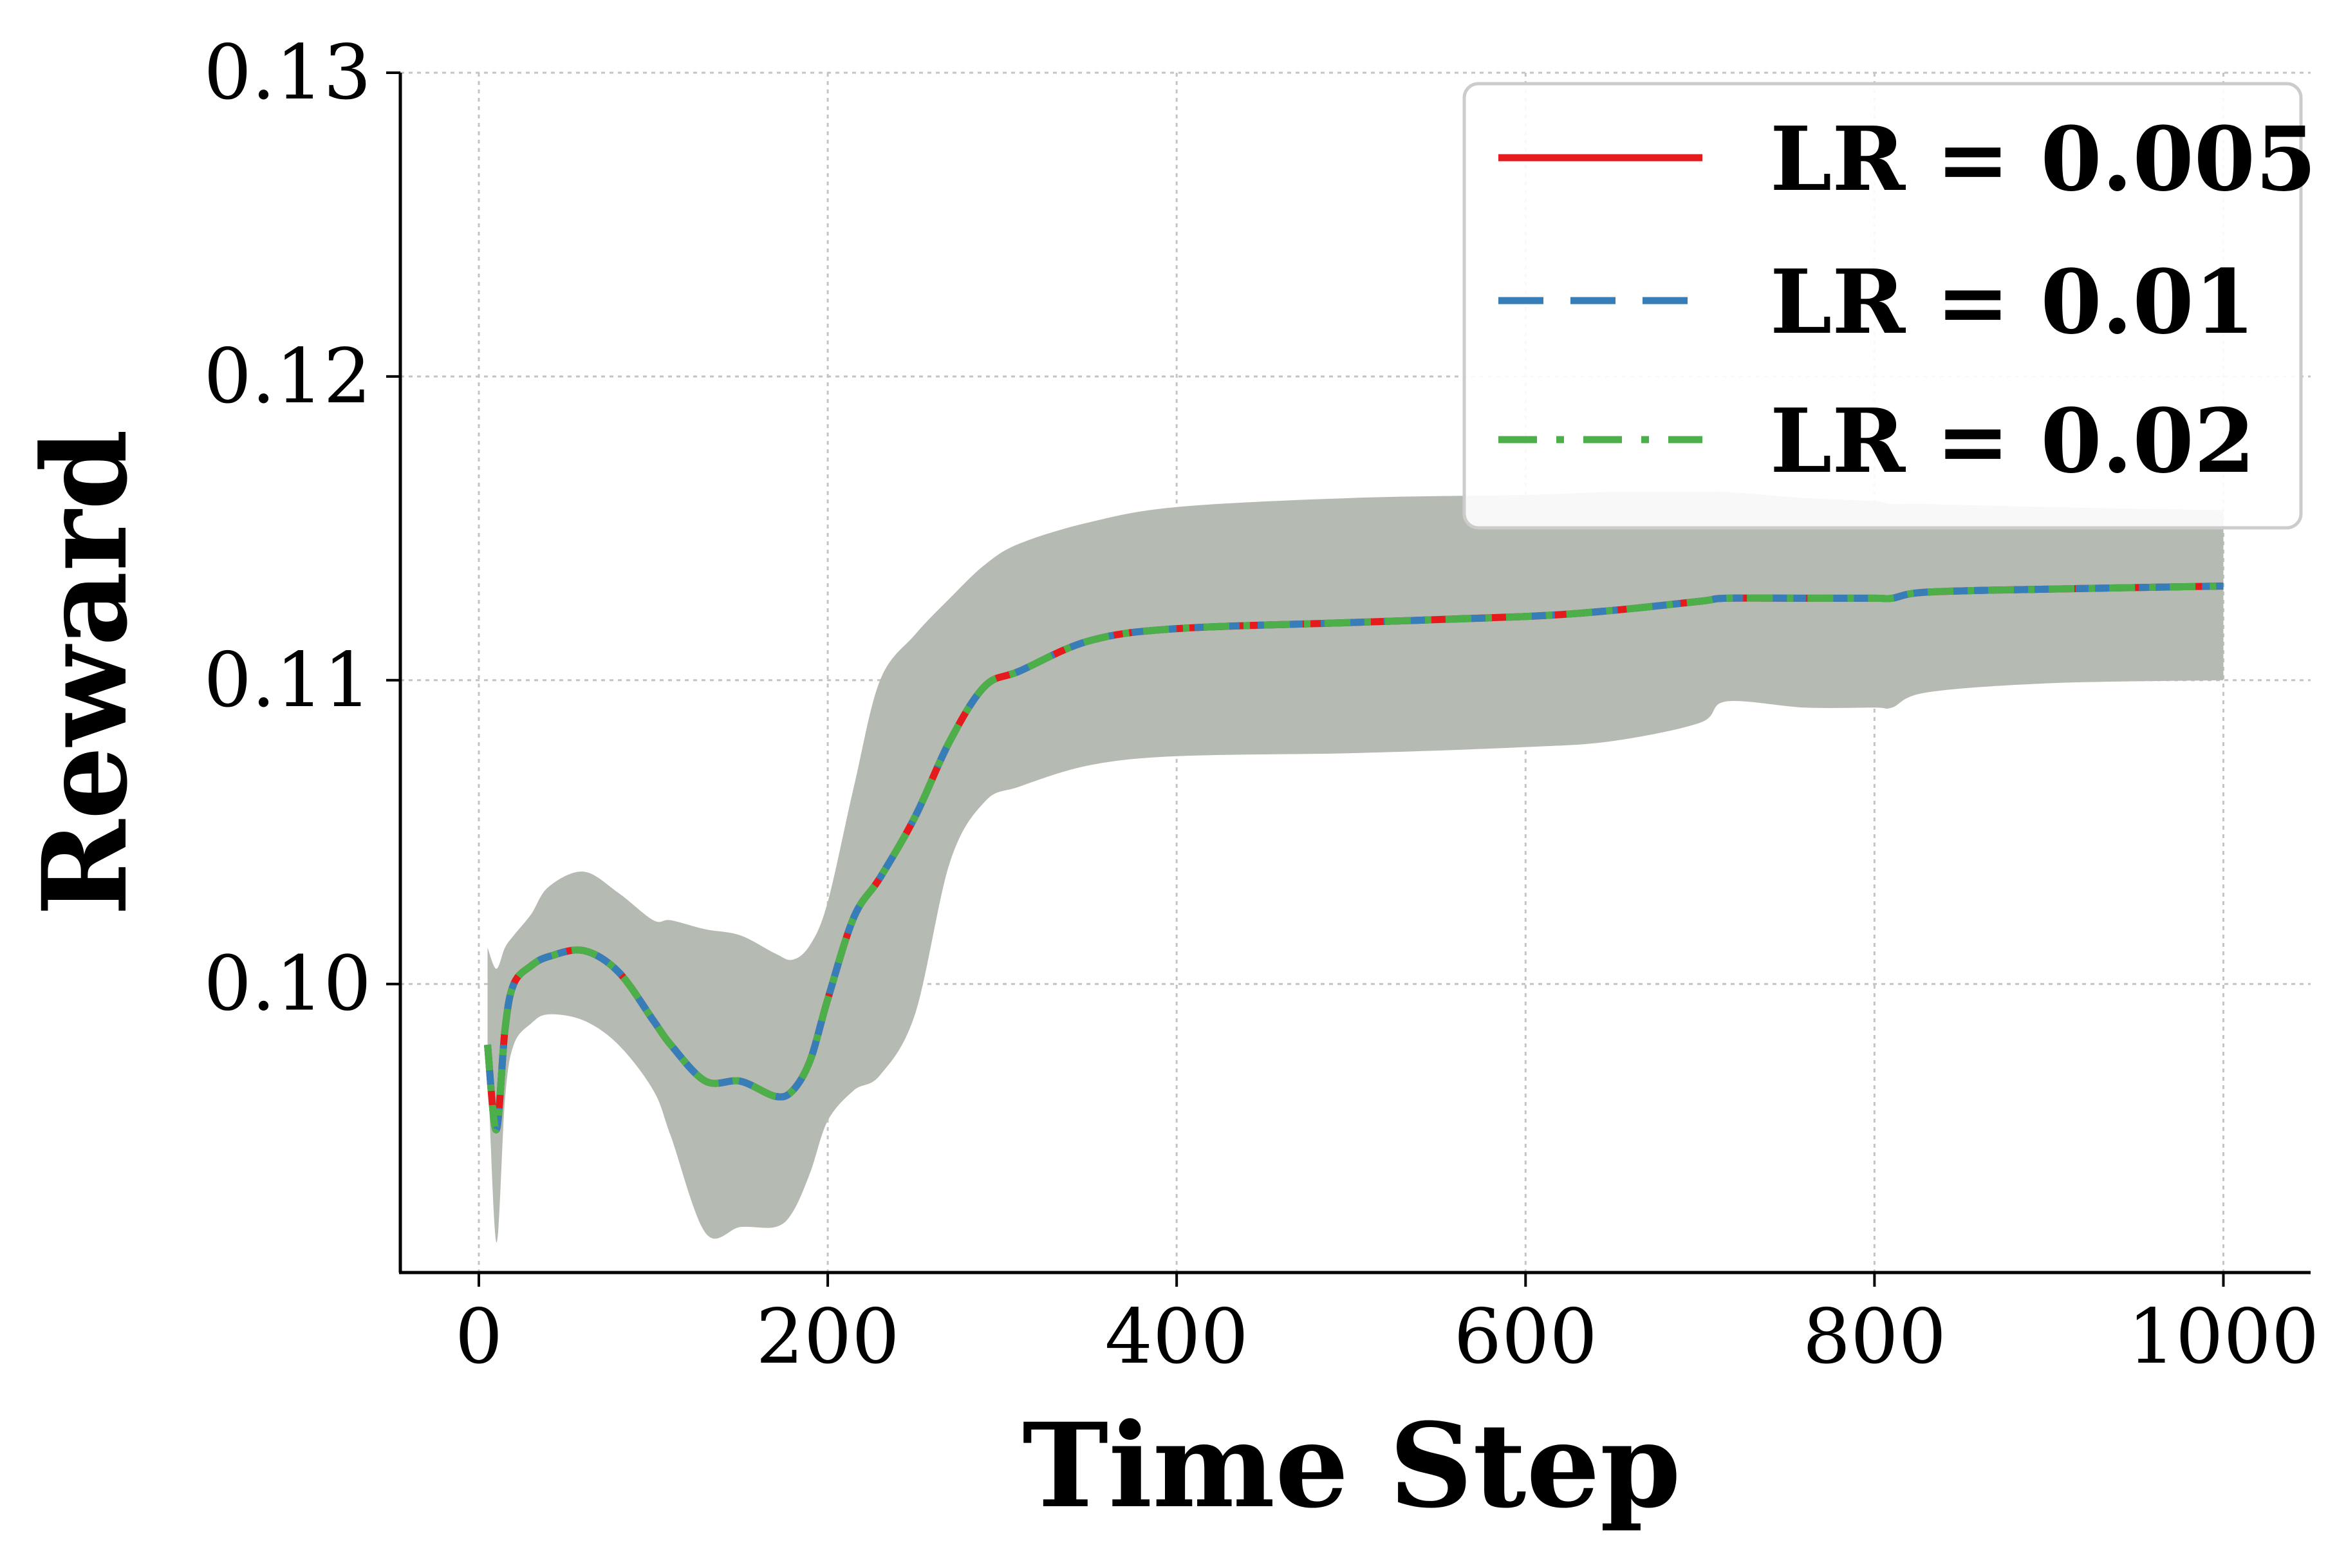 The image size is (2337, 1568). What do you see at coordinates (287, 680) in the screenshot?
I see `y-tick-label: 0.11` at bounding box center [287, 680].